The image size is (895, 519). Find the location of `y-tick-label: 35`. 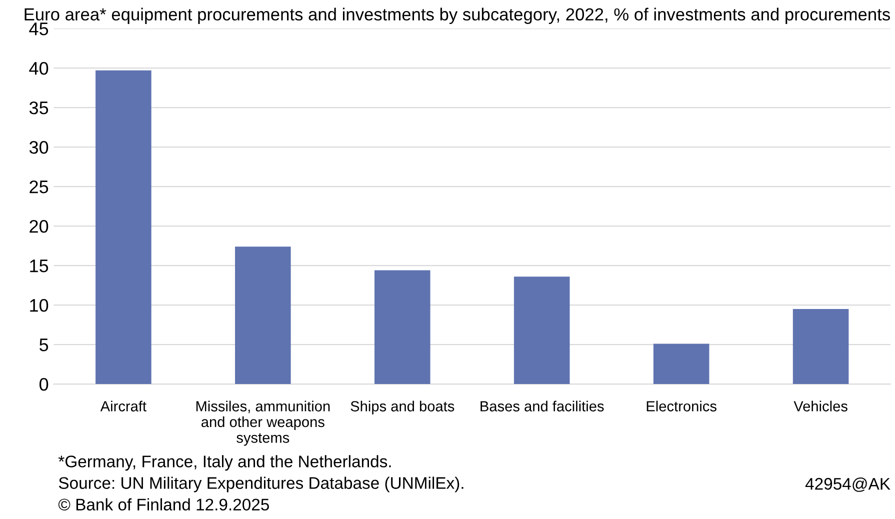

y-tick-label: 35 is located at coordinates (38, 107).